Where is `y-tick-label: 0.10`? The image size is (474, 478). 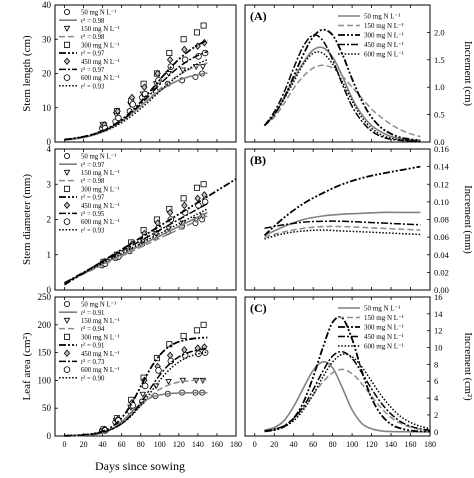 y-tick-label: 0.10 is located at coordinates (441, 202).